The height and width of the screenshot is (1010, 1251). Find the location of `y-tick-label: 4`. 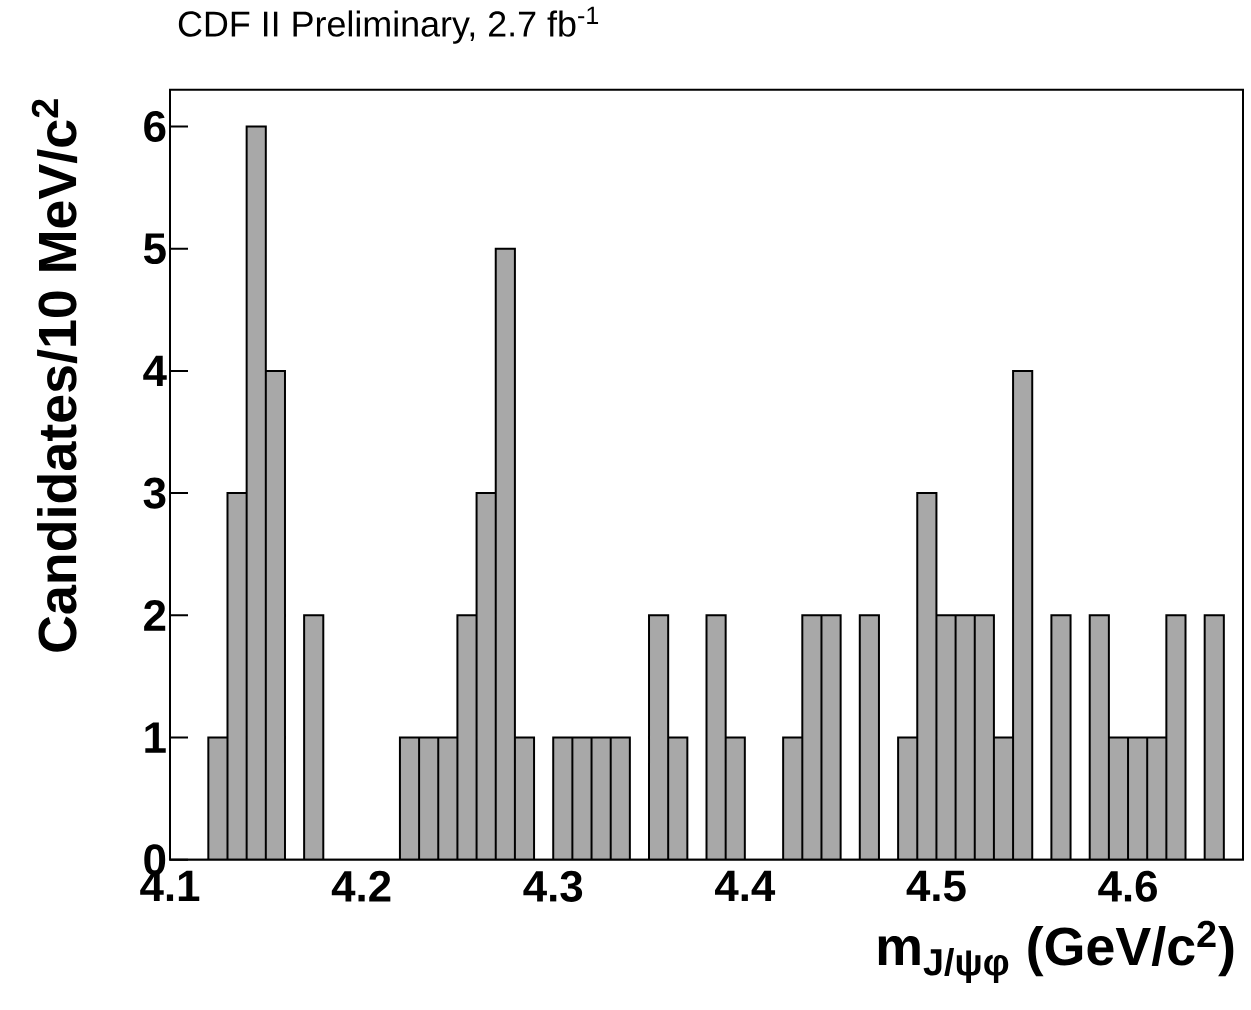

y-tick-label: 4 is located at coordinates (155, 371).